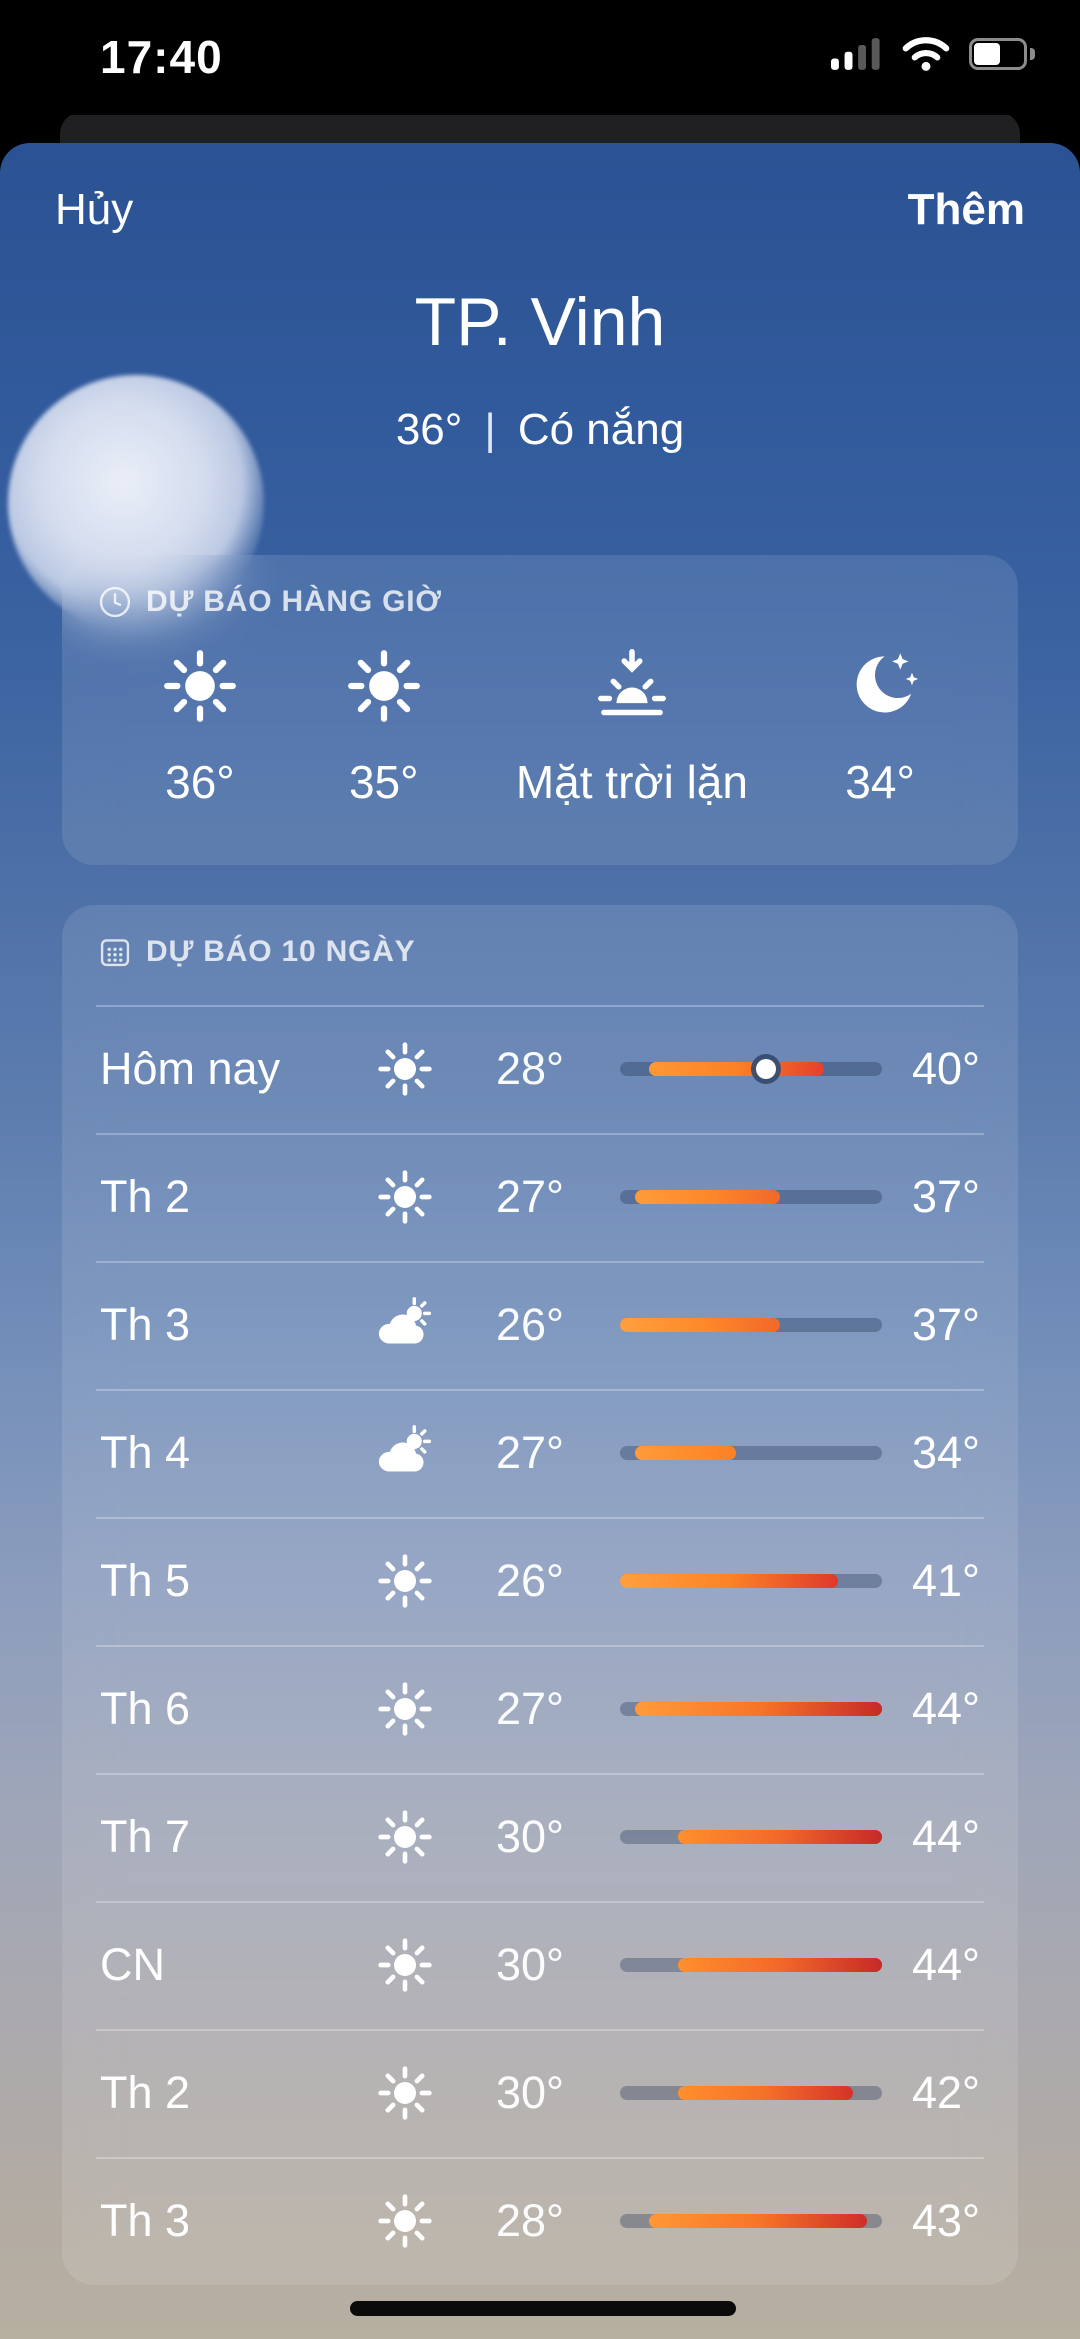  Describe the element at coordinates (966, 209) in the screenshot. I see `add-button: Thêm` at that location.